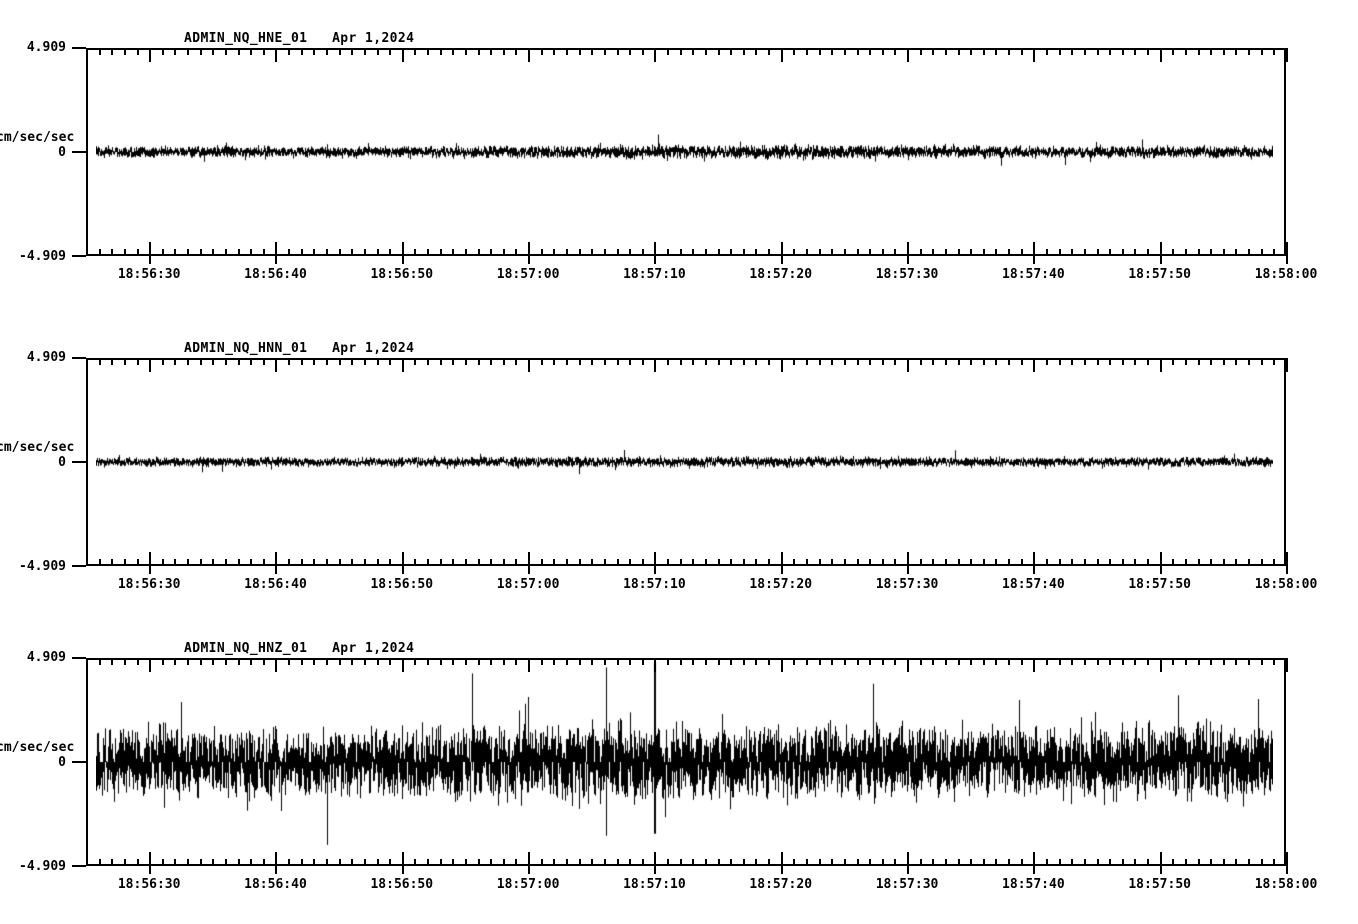  Describe the element at coordinates (402, 274) in the screenshot. I see `x-tick-label-hne-2: 18:56:50` at that location.